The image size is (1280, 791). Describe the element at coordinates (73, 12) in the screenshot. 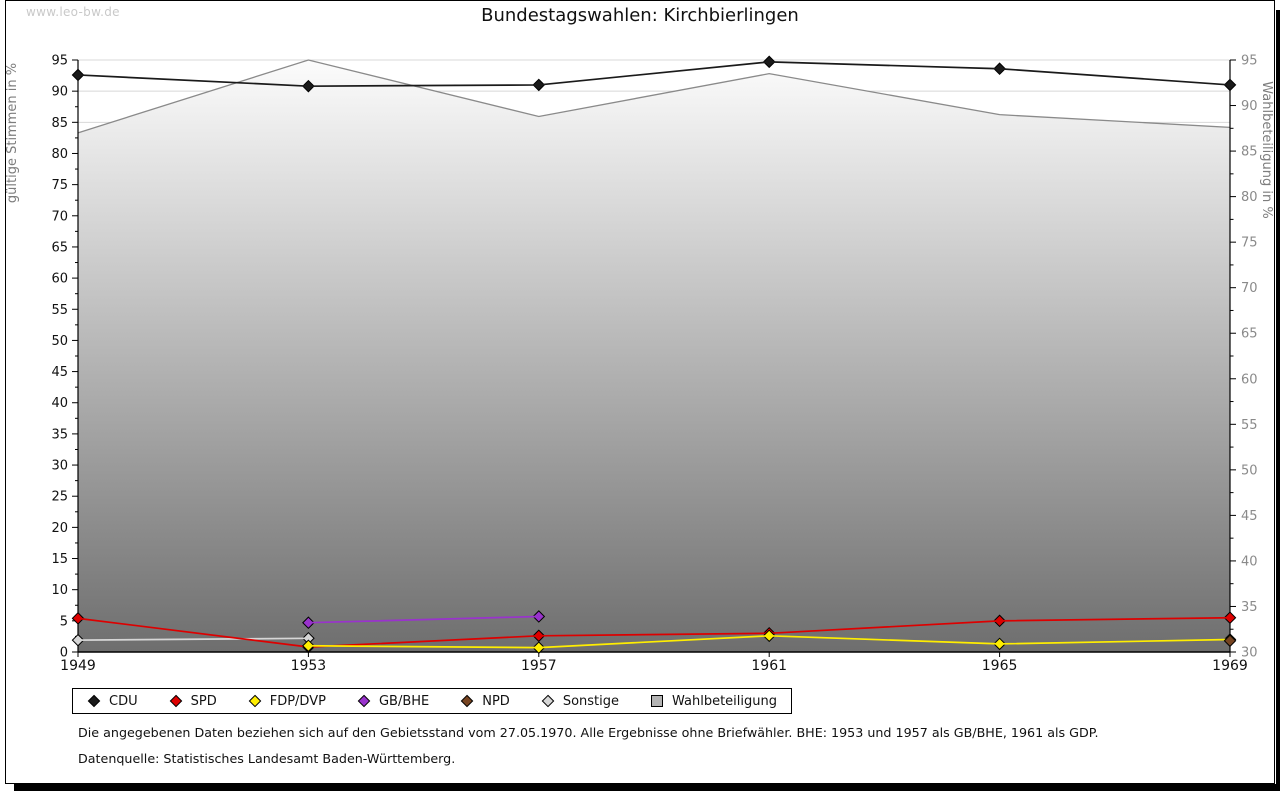

I see `watermark: www.leo-bw.de` at that location.